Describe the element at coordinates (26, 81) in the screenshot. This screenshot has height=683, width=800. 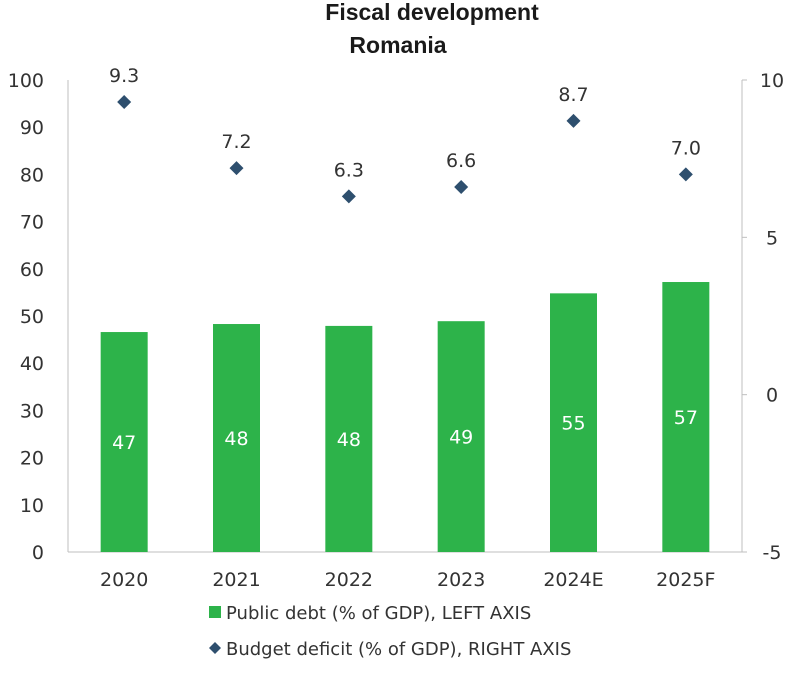
I see `left-axis-tick-label: 100` at that location.